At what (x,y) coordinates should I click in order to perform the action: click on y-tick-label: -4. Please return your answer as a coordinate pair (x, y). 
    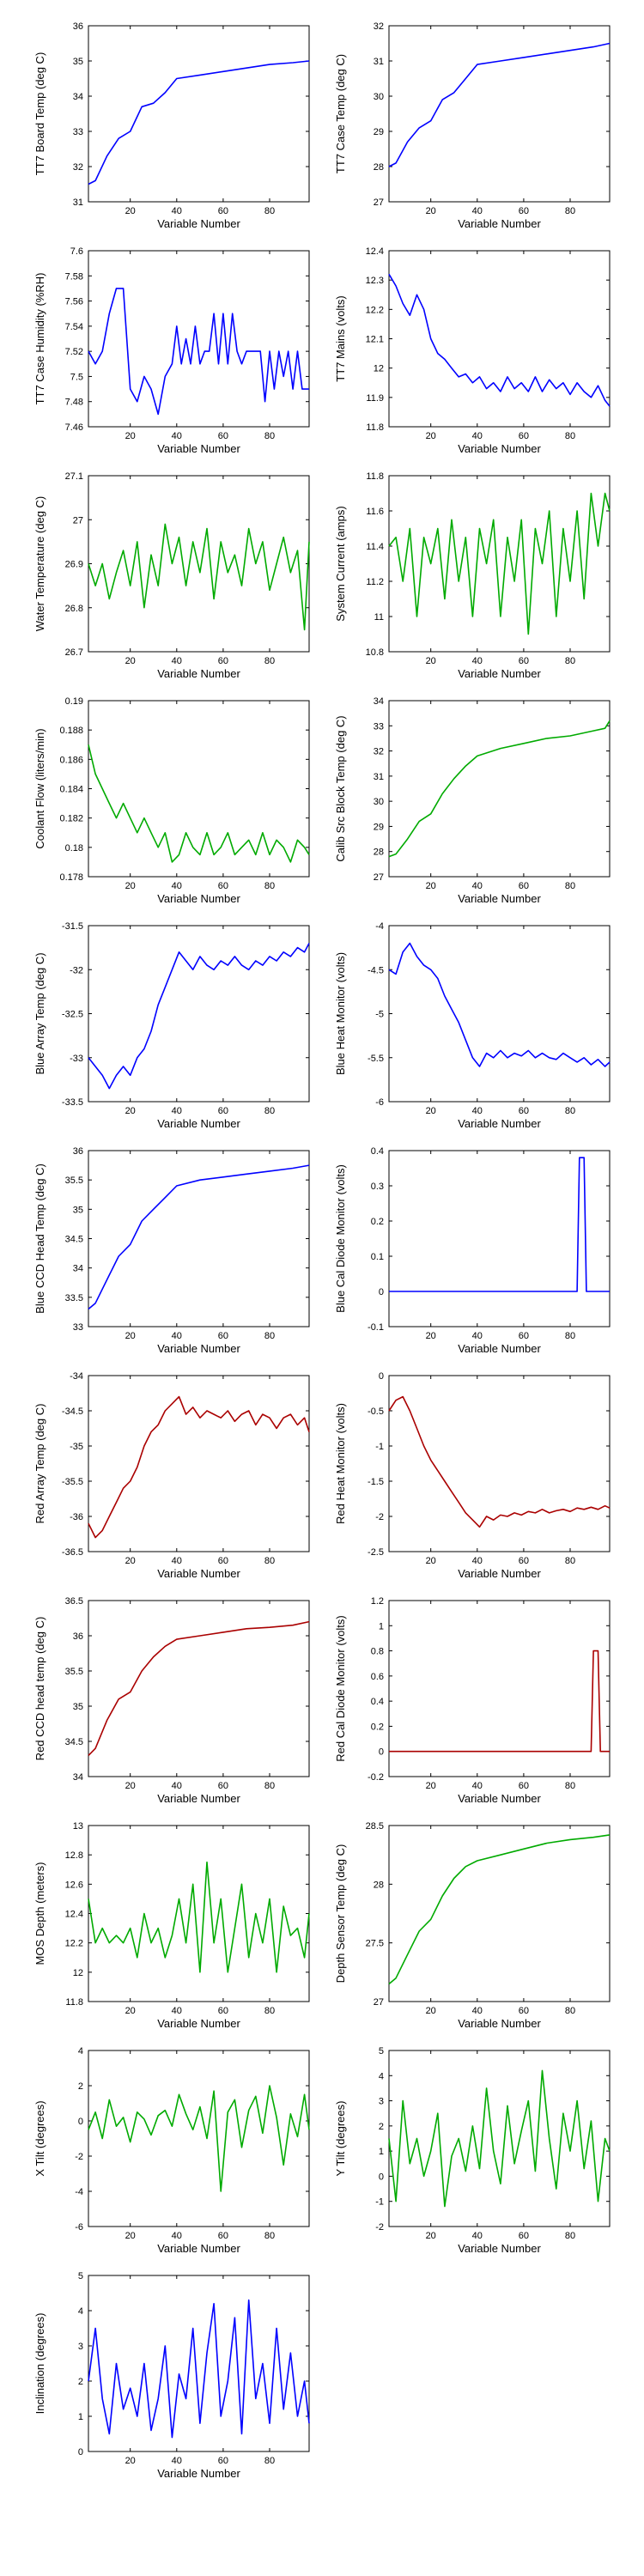
    Looking at the image, I should click on (379, 926).